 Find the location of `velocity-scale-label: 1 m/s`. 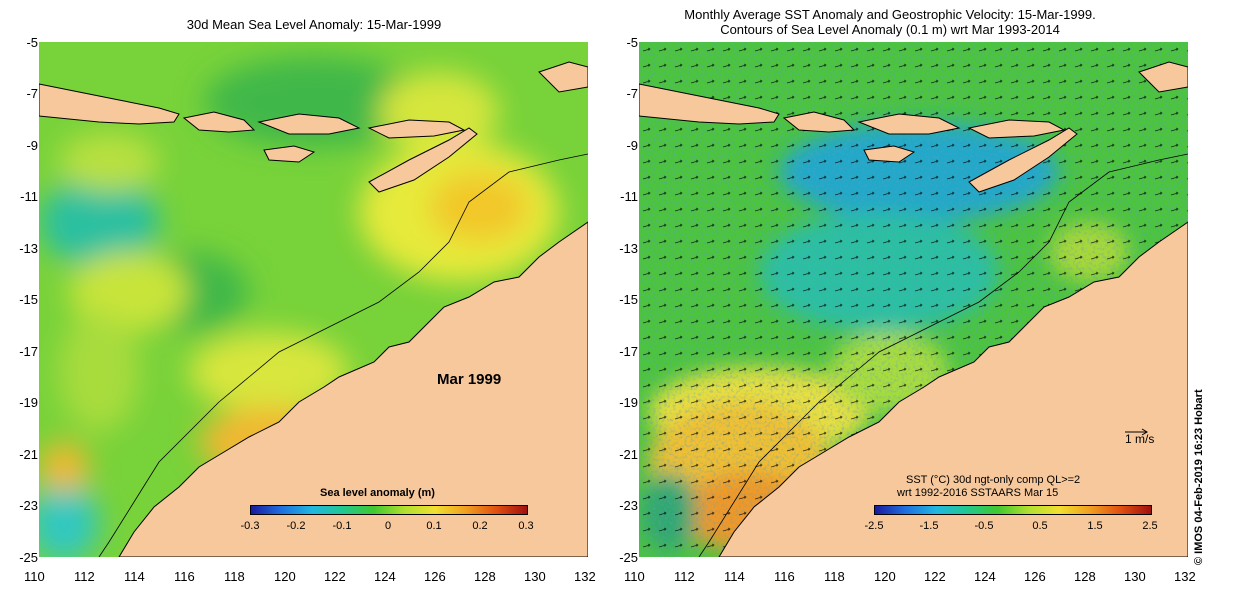

velocity-scale-label: 1 m/s is located at coordinates (1139, 439).